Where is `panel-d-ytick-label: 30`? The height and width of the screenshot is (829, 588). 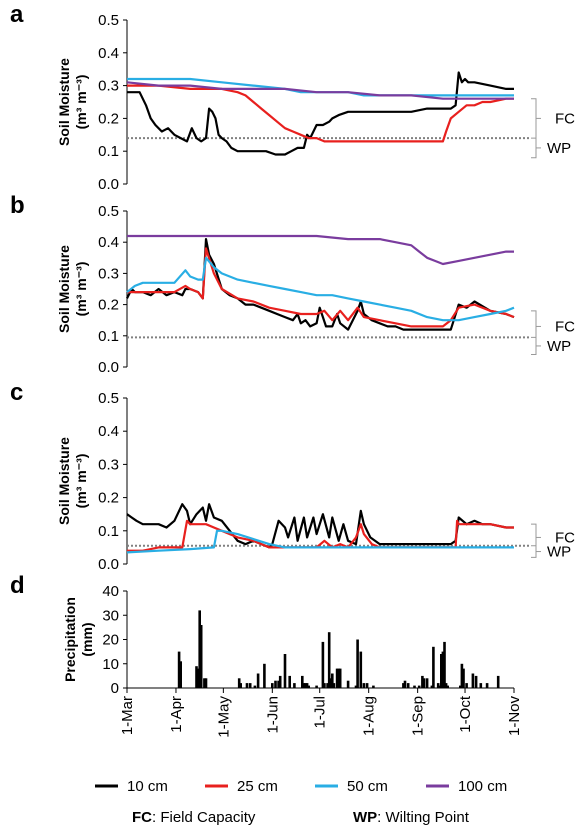
panel-d-ytick-label: 30 is located at coordinates (110, 615).